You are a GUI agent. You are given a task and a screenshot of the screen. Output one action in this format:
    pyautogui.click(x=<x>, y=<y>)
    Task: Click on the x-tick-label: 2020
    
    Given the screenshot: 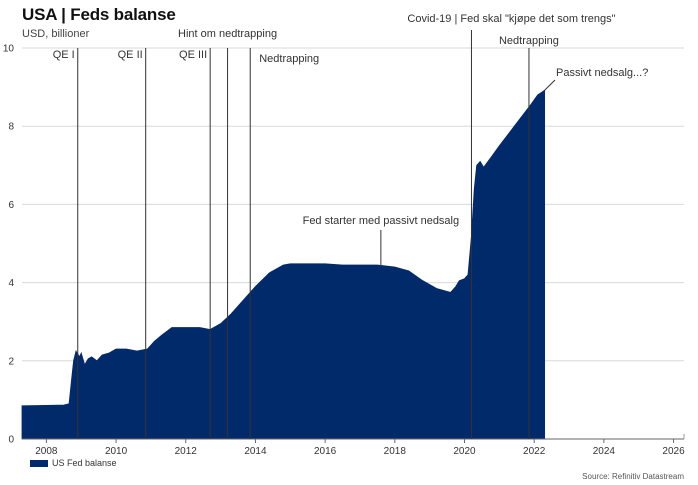 What is the action you would take?
    pyautogui.click(x=464, y=451)
    